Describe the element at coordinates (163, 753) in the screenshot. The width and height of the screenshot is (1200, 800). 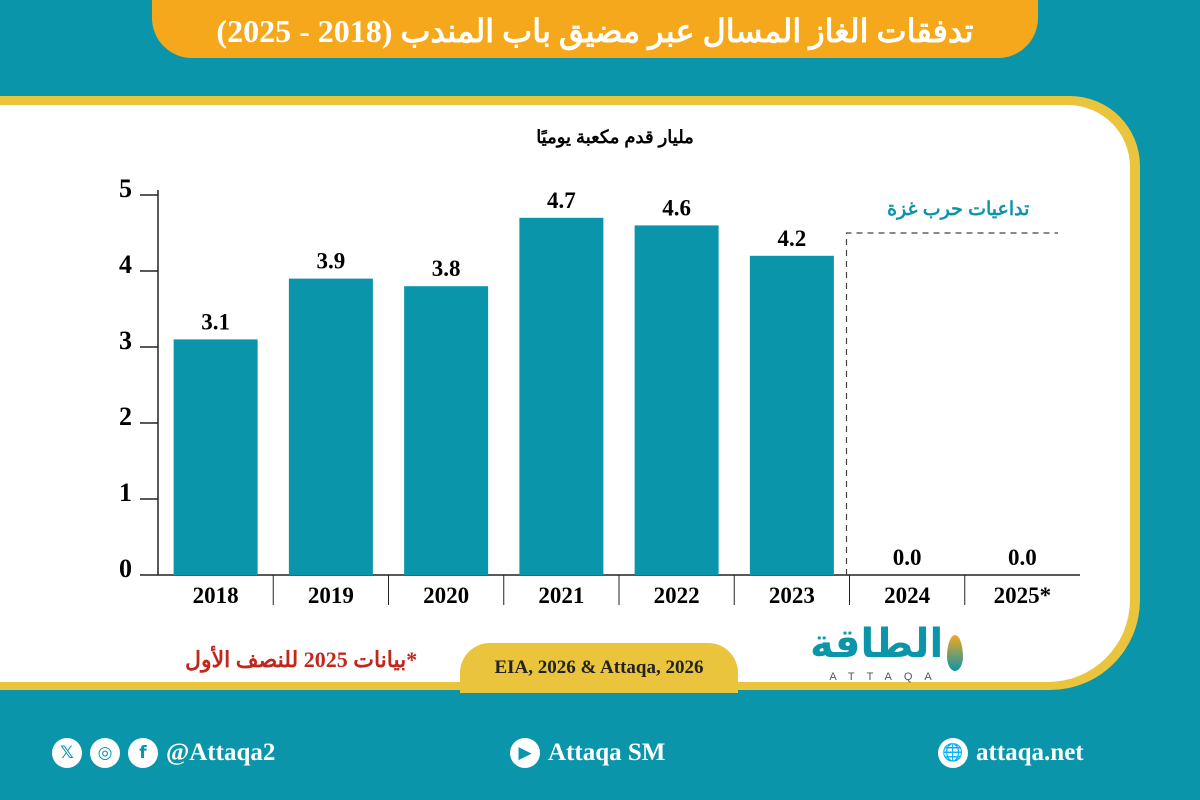
I see `social-links: 𝕏 ◎ f @Attaqa2` at that location.